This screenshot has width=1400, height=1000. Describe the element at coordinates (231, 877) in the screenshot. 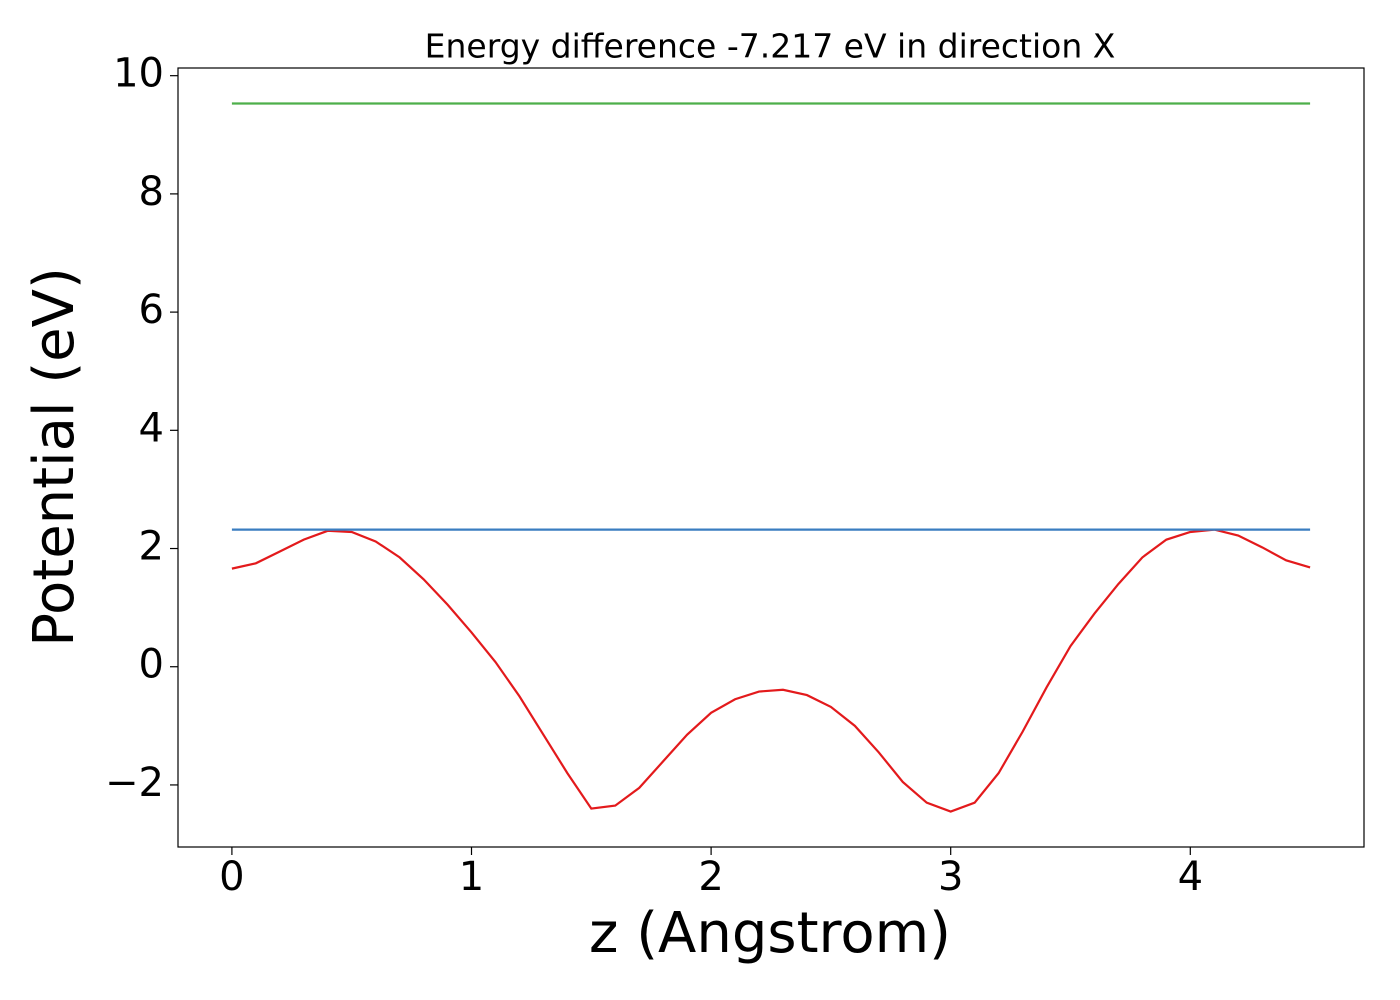

I see `x-tick-label: 0` at that location.